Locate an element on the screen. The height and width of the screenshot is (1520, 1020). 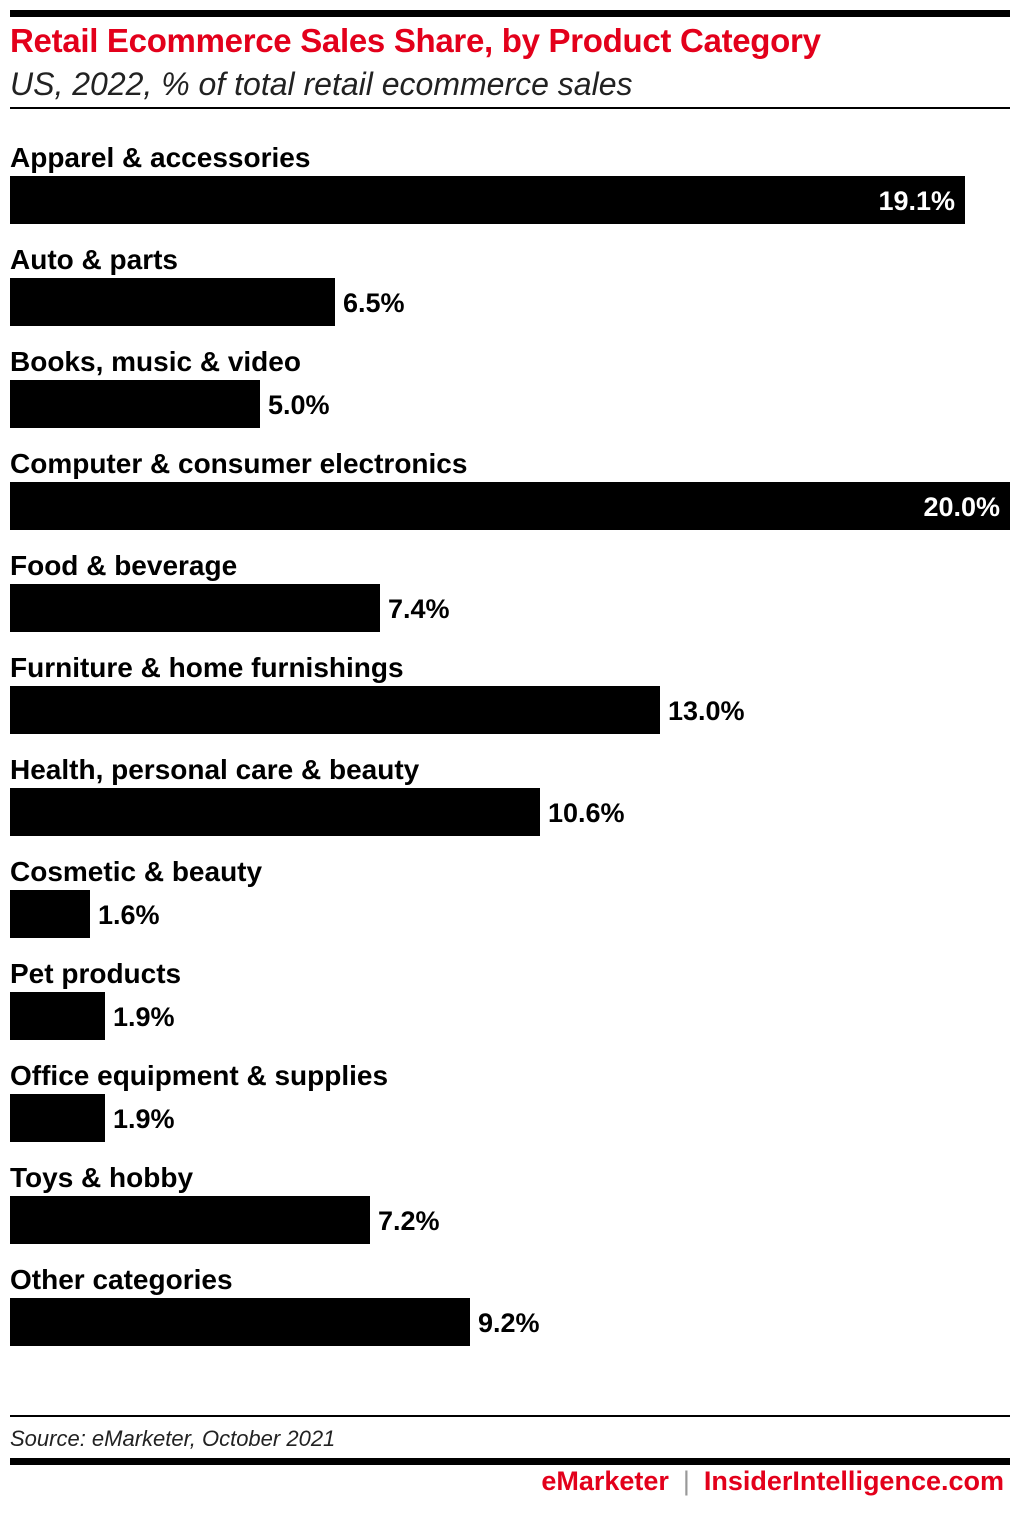
brand-insider-intelligence: InsiderIntelligence.com is located at coordinates (853, 1481).